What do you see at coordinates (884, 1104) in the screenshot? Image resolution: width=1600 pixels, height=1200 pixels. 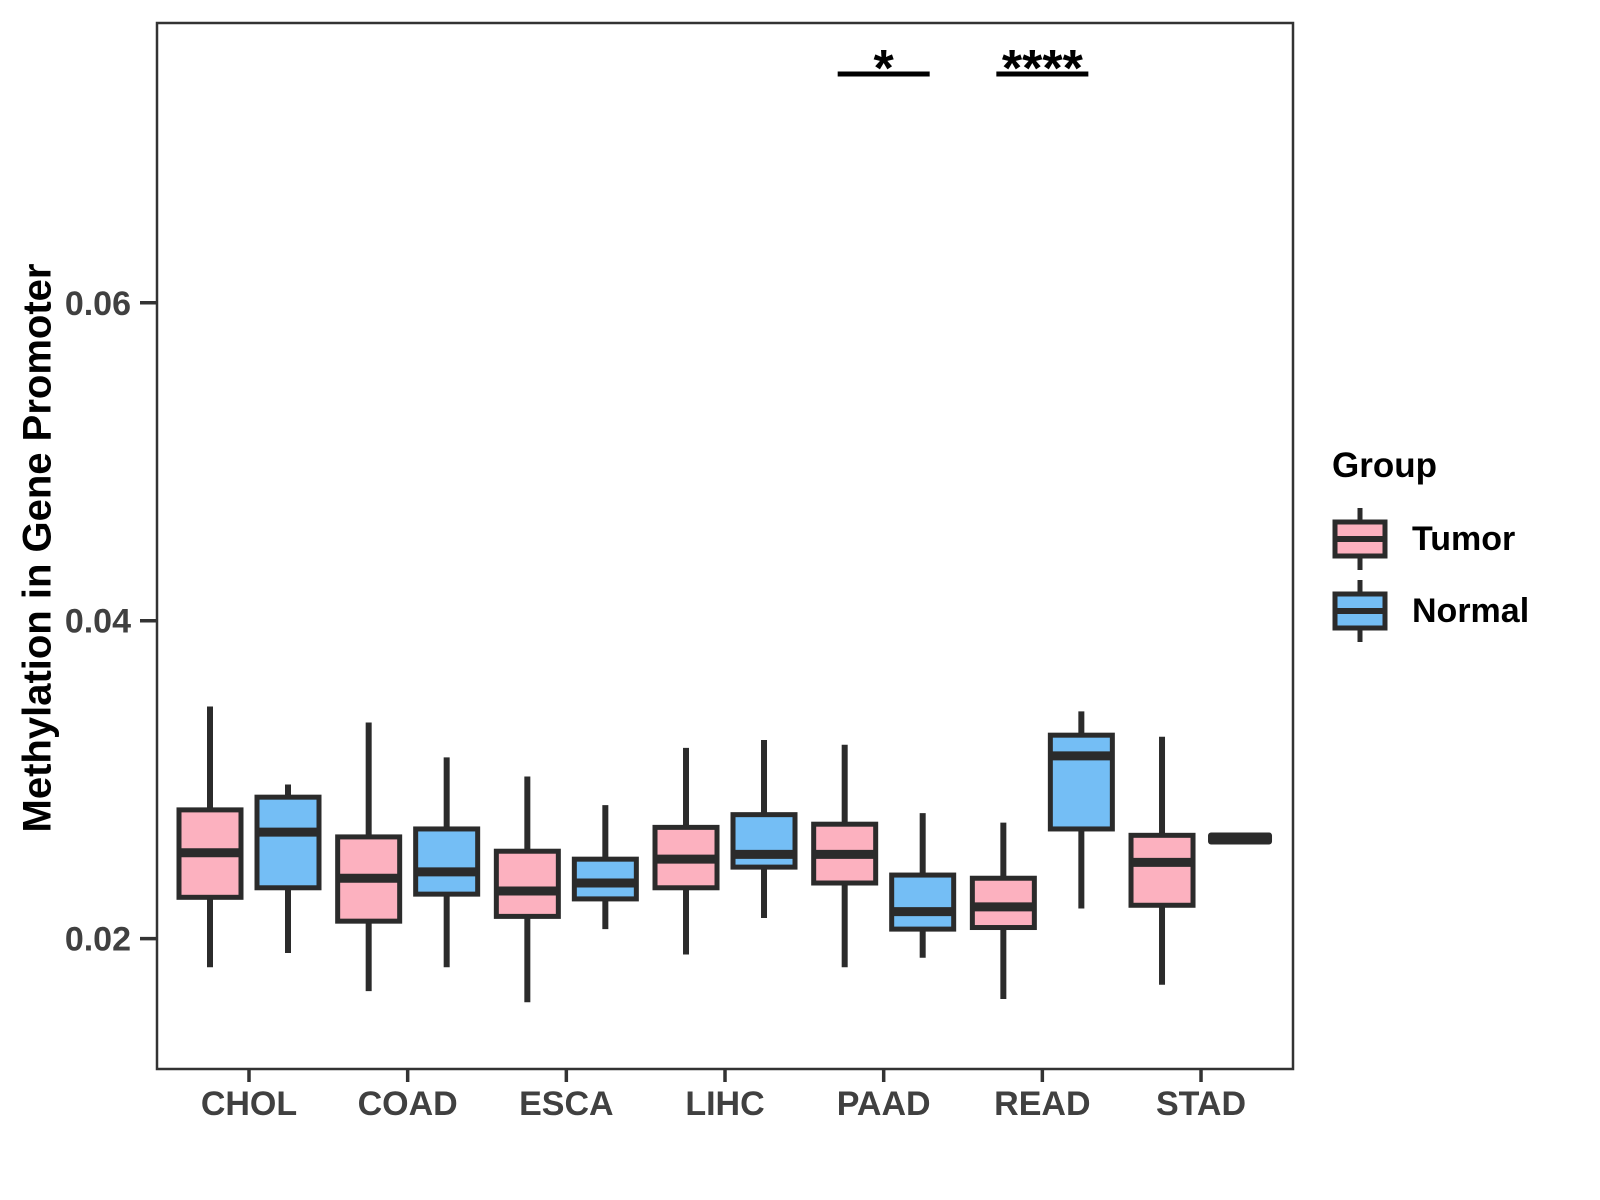 I see `x-tick-label-PAAD: PAAD` at bounding box center [884, 1104].